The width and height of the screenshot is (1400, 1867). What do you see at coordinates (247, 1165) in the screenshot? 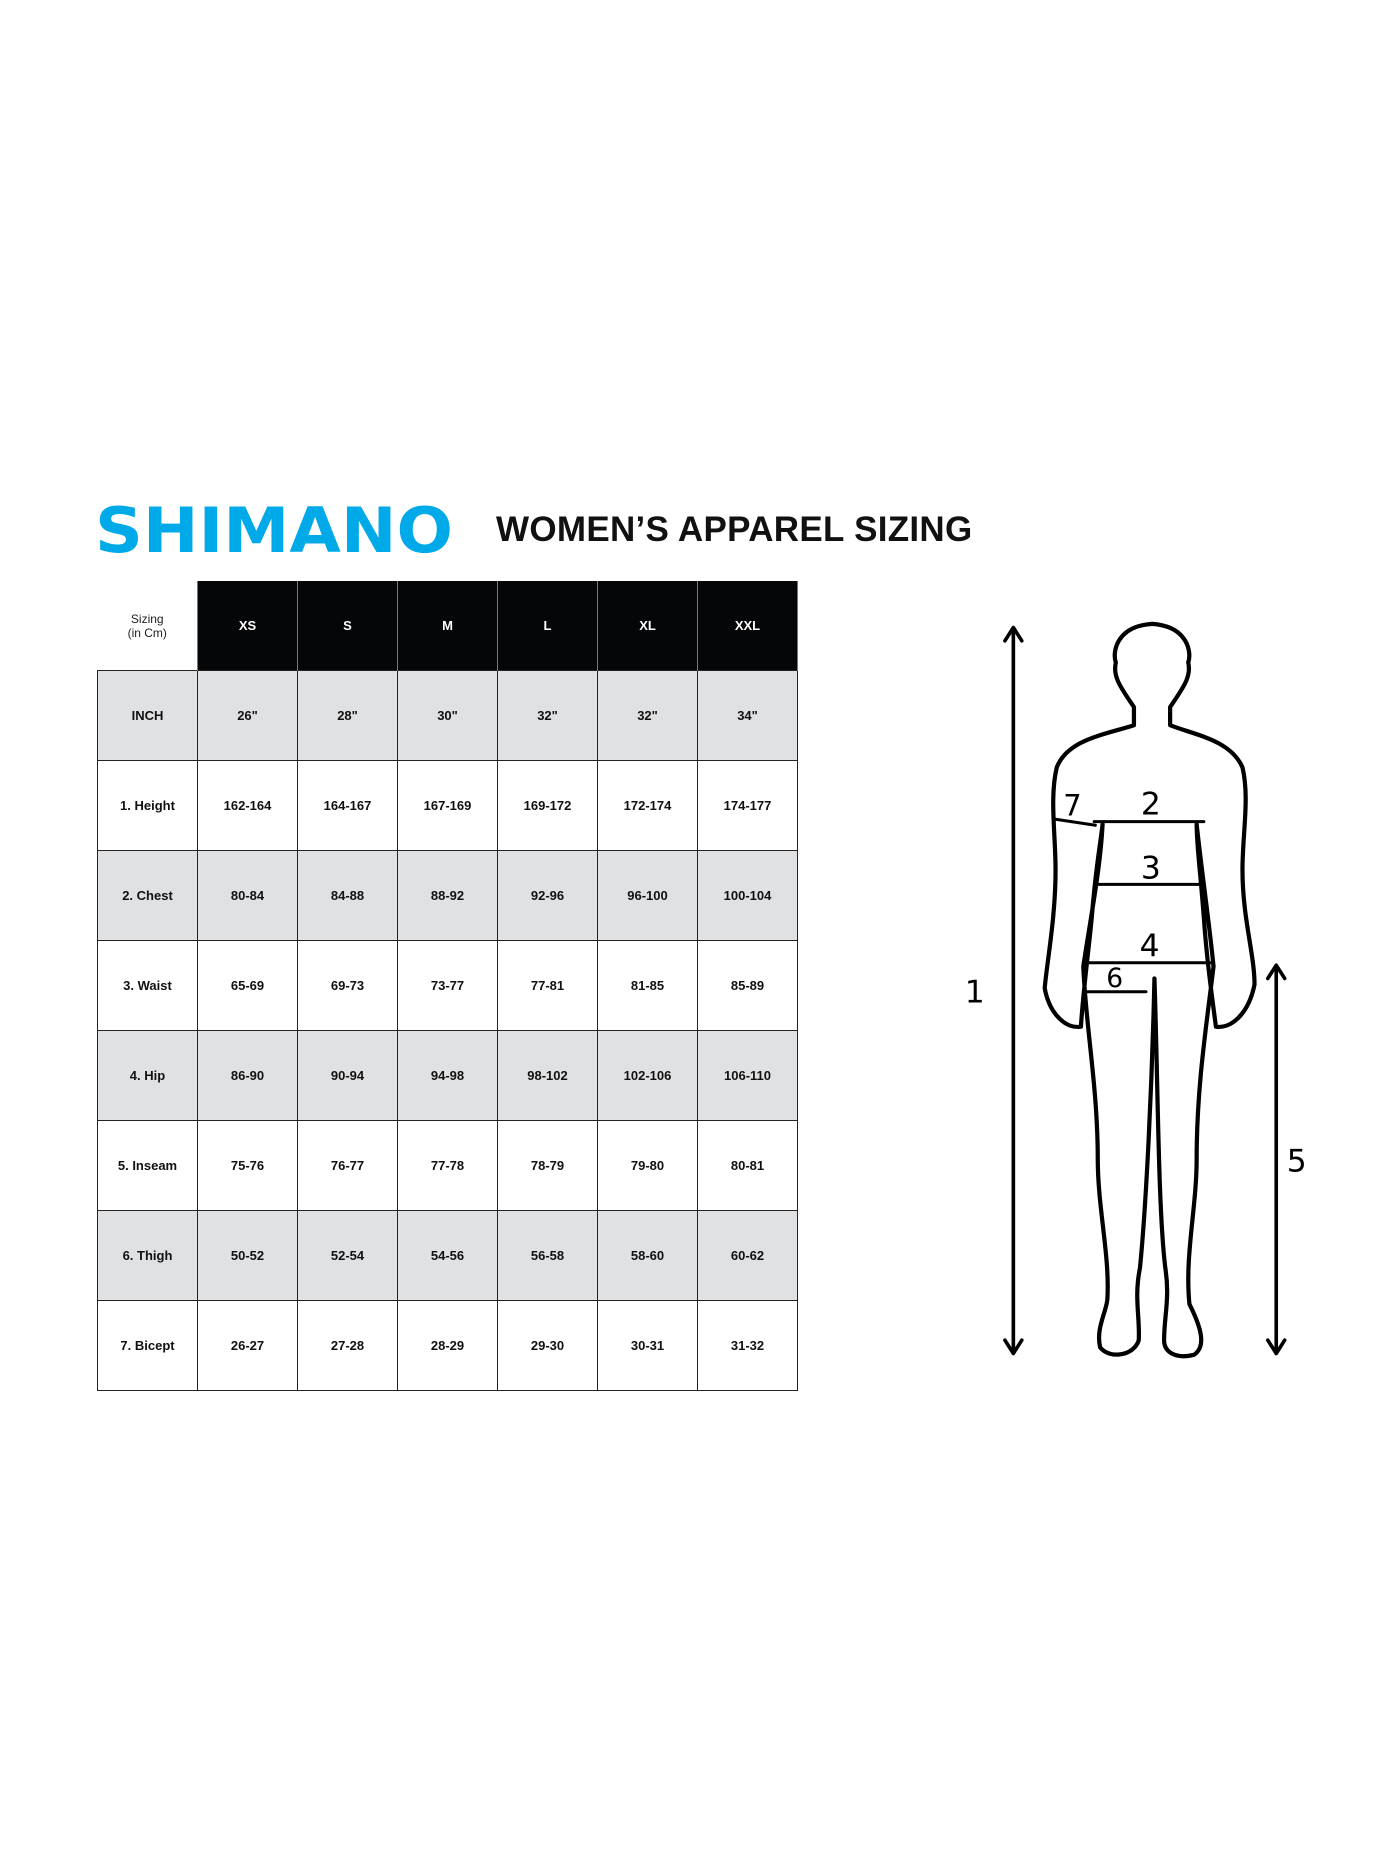
I see `table-cell: 75-76` at bounding box center [247, 1165].